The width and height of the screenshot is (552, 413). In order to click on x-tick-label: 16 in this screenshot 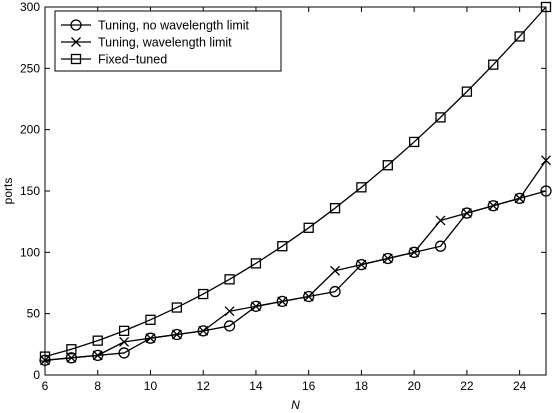, I will do `click(309, 386)`.